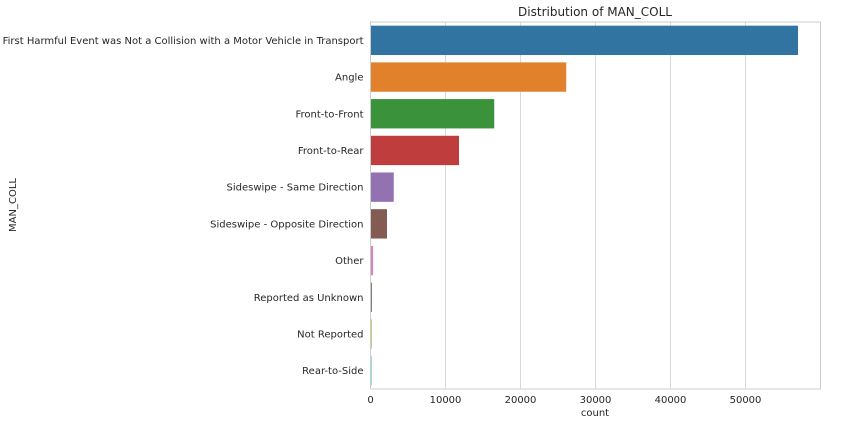  What do you see at coordinates (286, 224) in the screenshot?
I see `y-tick-label: Sideswipe - Opposite Direction` at bounding box center [286, 224].